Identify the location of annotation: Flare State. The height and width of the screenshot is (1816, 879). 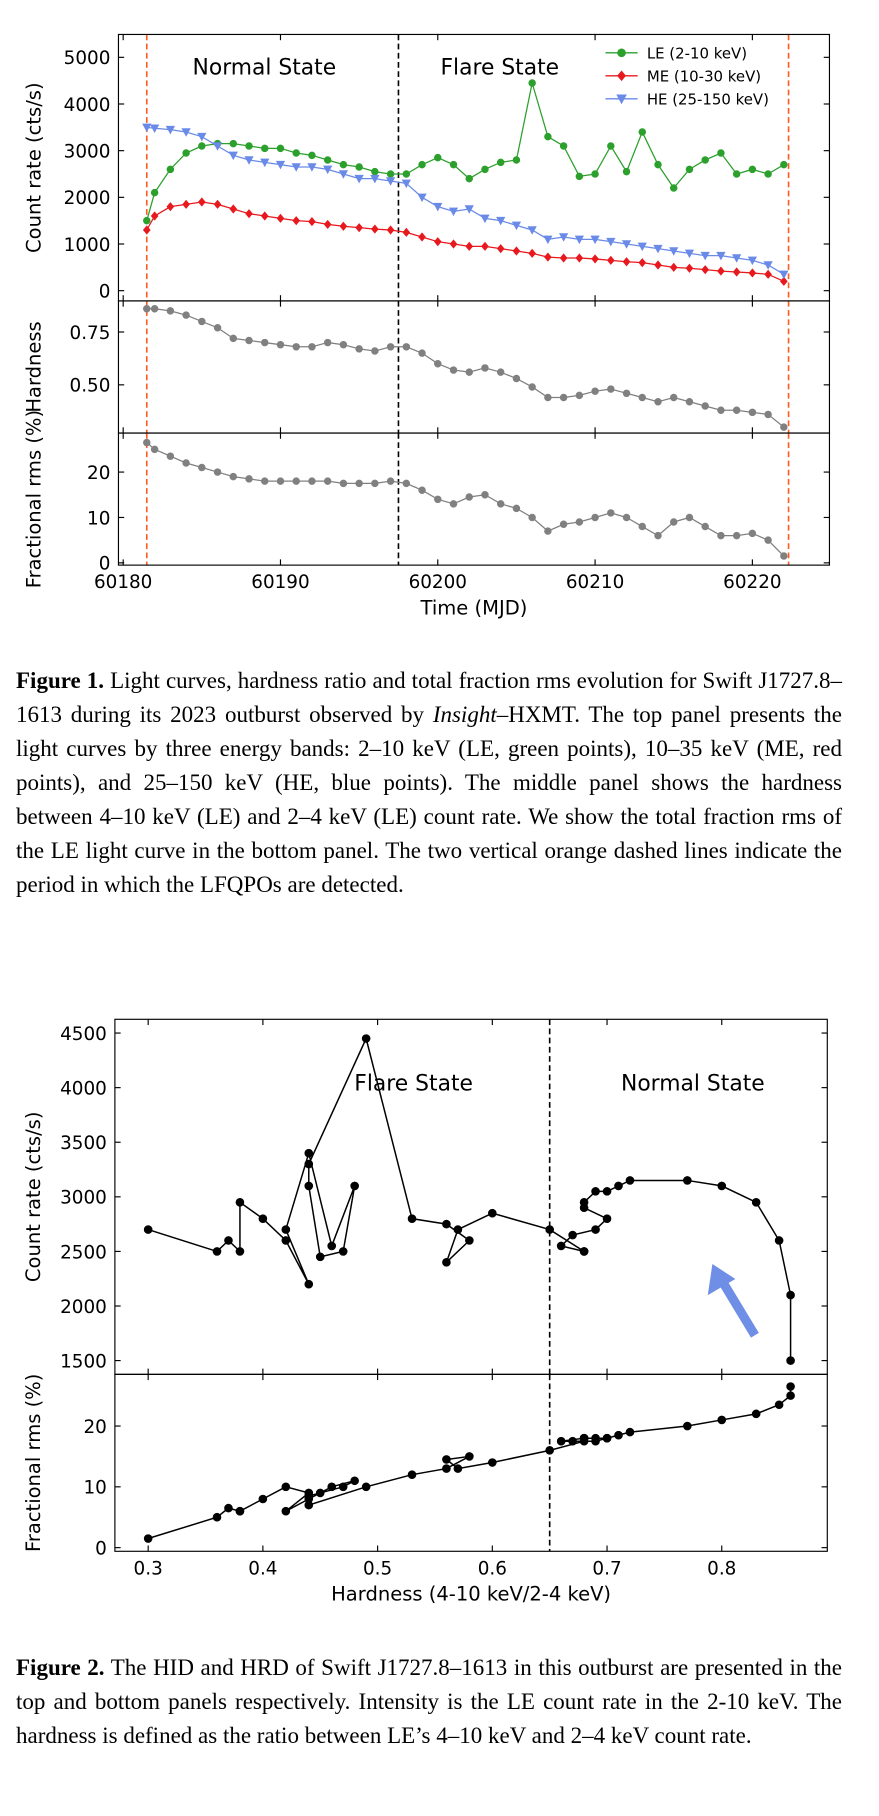
(500, 68).